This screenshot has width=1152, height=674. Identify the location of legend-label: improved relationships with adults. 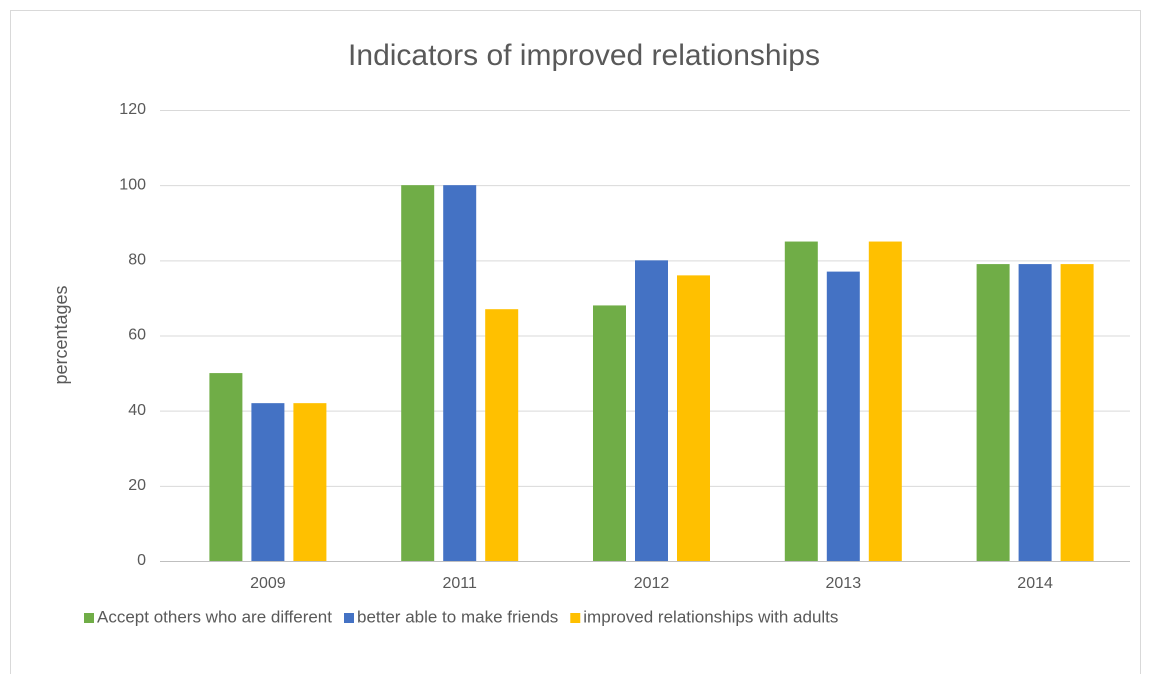
(710, 616).